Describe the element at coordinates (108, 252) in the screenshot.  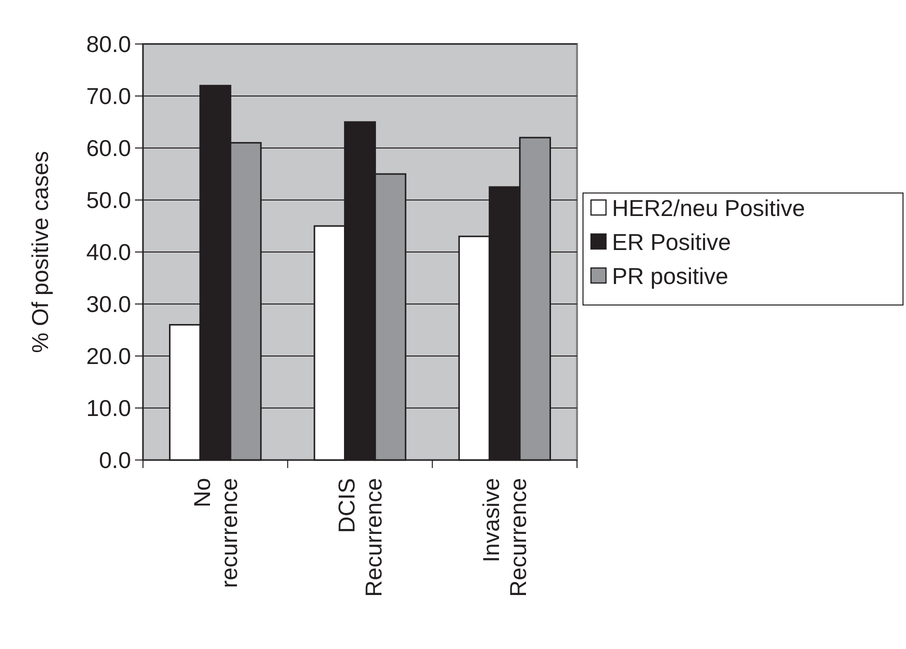
I see `y-tick-label: 40.0` at that location.